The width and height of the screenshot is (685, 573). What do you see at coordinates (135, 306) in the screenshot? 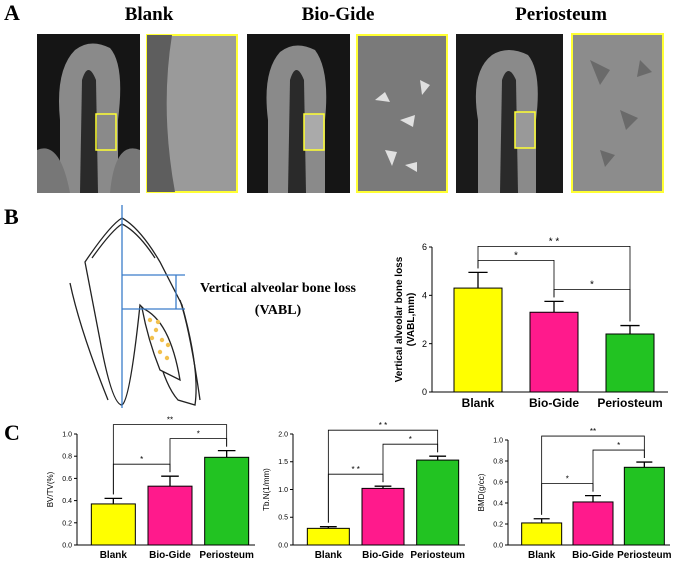
I see `tooth-diagram` at bounding box center [135, 306].